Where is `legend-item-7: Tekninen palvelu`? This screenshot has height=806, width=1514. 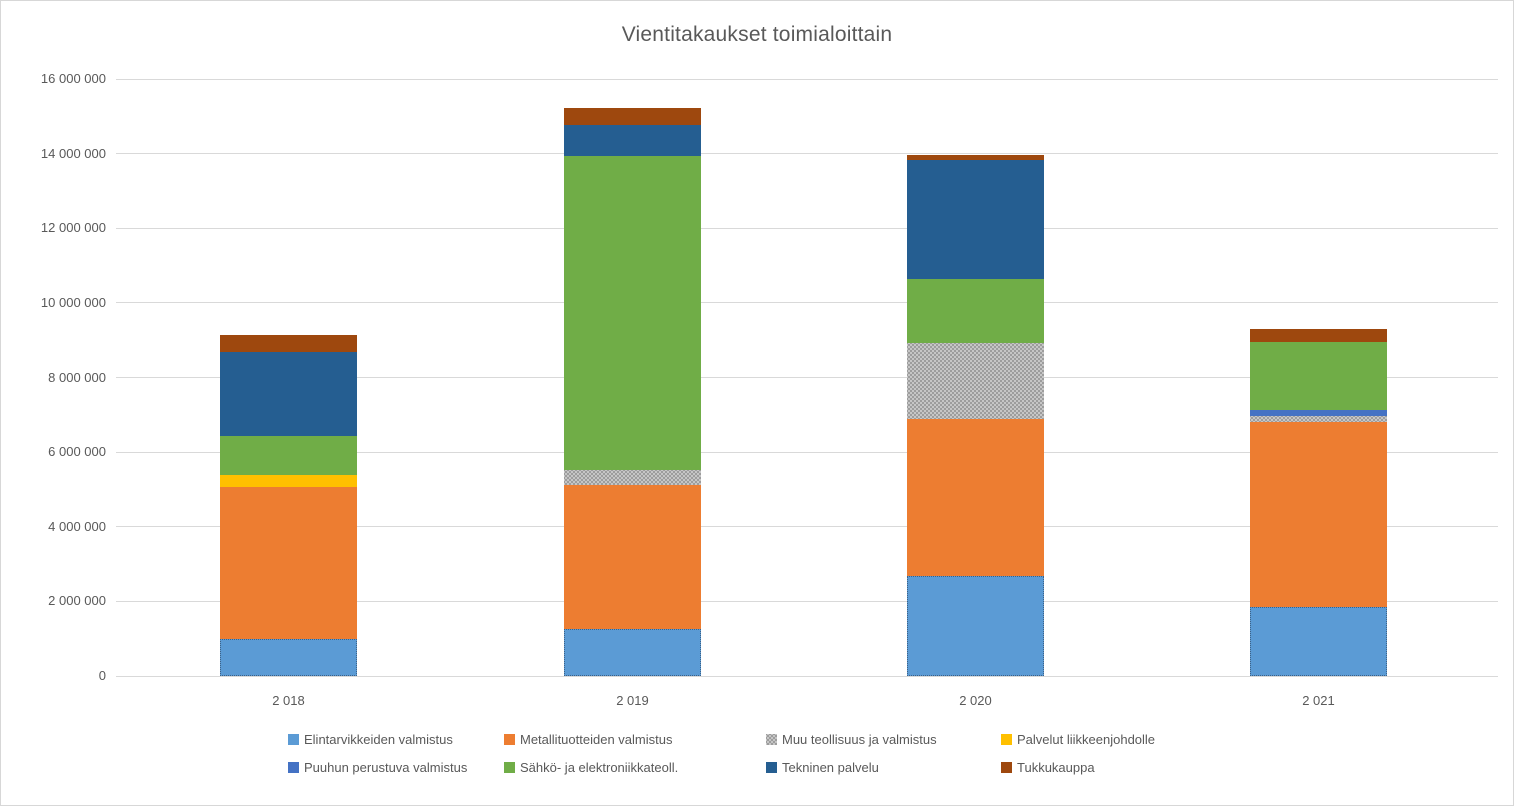 legend-item-7: Tekninen palvelu is located at coordinates (883, 767).